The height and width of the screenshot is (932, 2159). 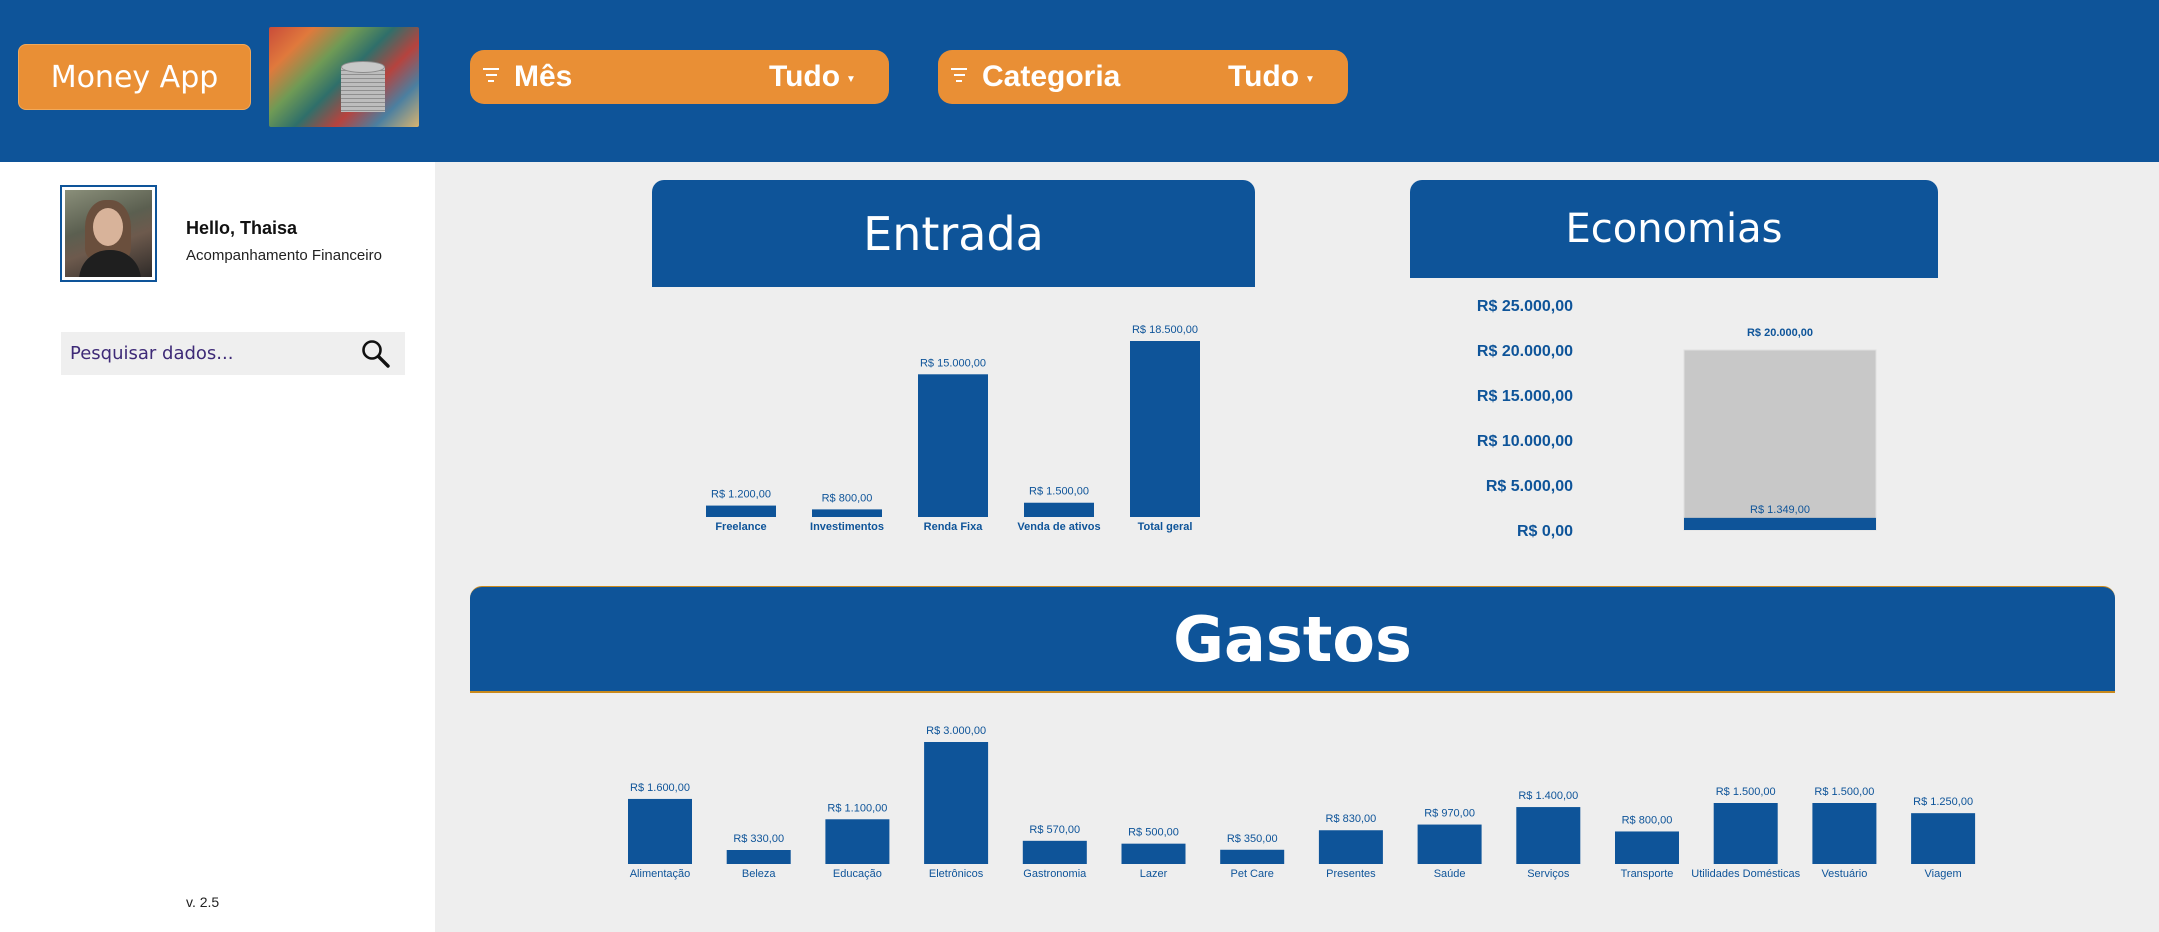 What do you see at coordinates (1252, 839) in the screenshot?
I see `data-label: R$ 350,00` at bounding box center [1252, 839].